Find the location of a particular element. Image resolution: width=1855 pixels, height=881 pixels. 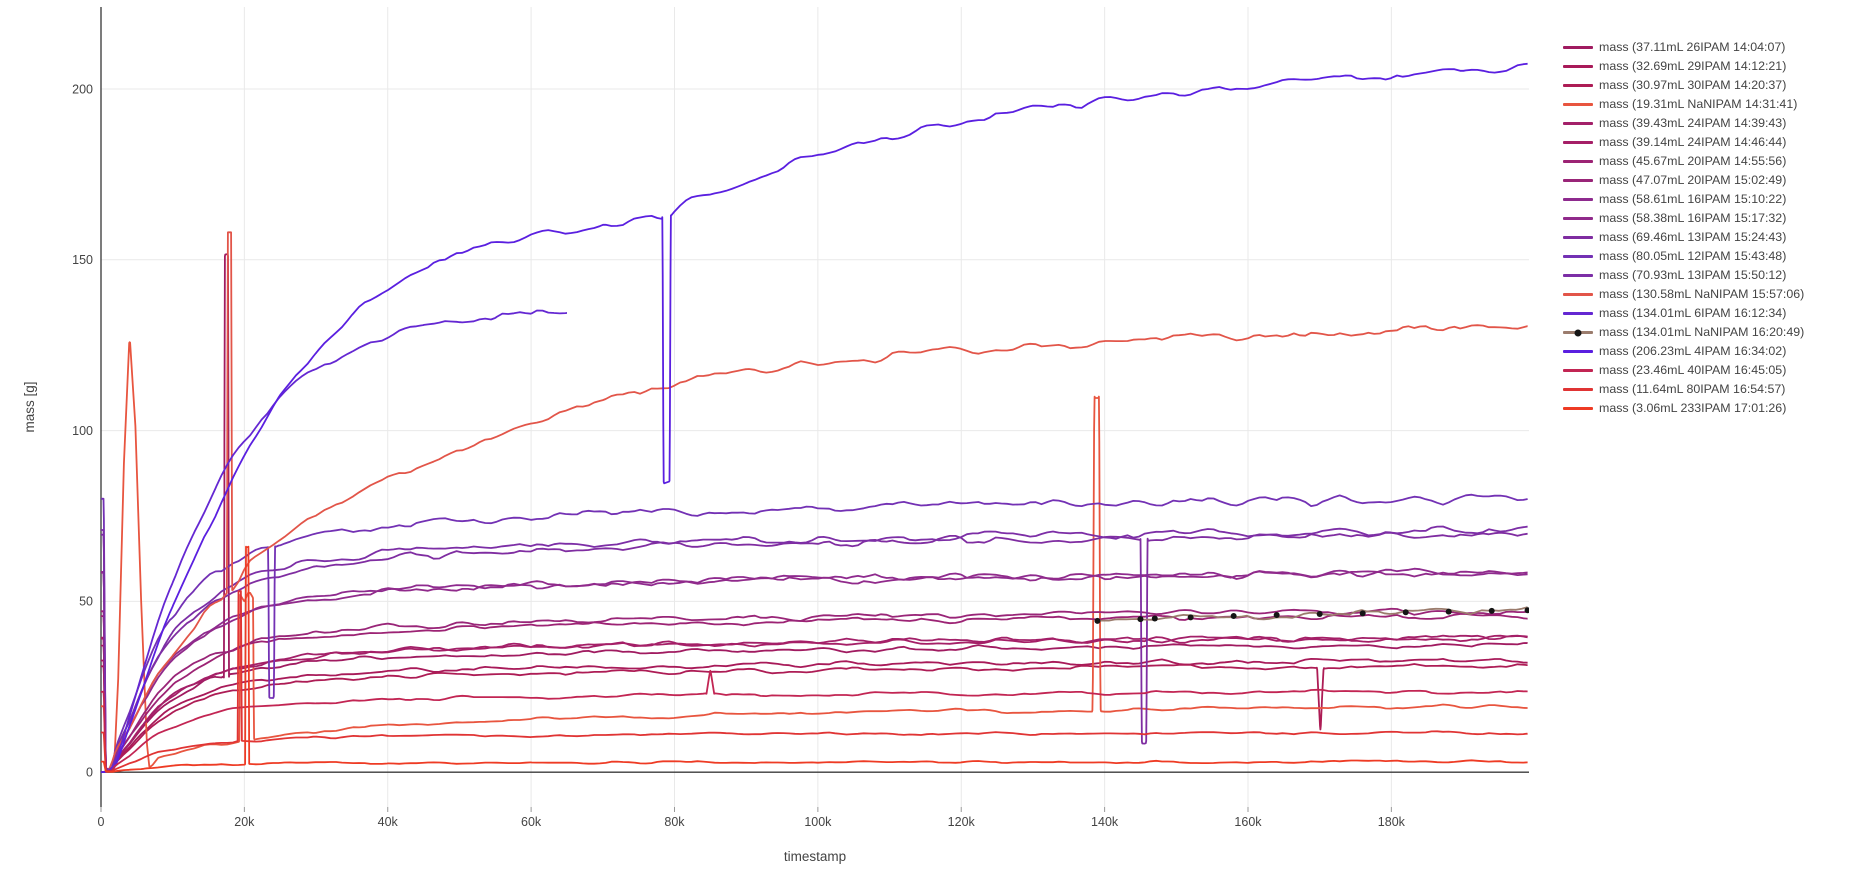

legend-label: mass (32.69mL 29IPAM 14:12:21) is located at coordinates (1693, 66).